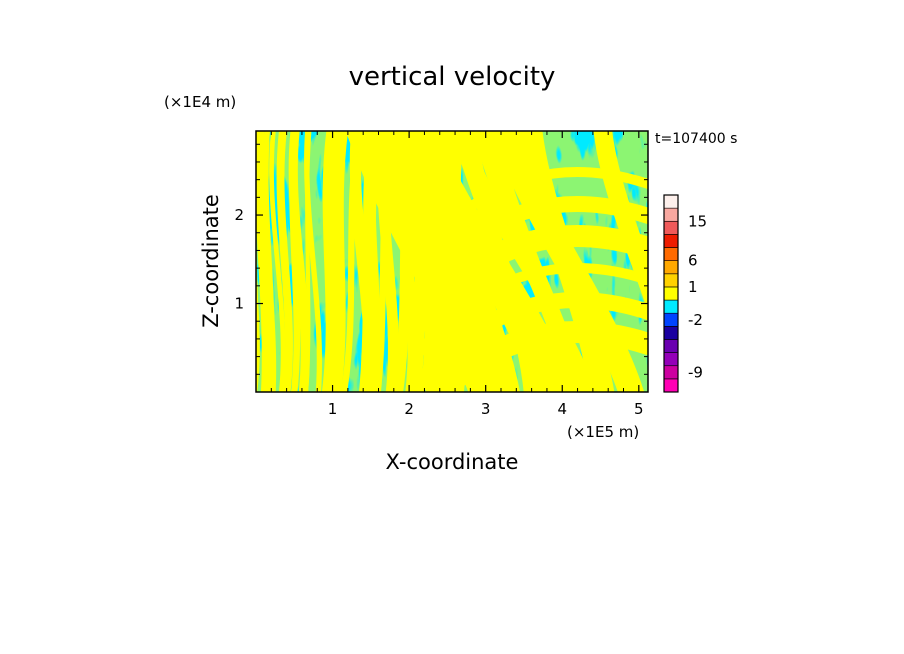 Image resolution: width=904 pixels, height=654 pixels. I want to click on y-axis-label: Z-coordinate, so click(211, 261).